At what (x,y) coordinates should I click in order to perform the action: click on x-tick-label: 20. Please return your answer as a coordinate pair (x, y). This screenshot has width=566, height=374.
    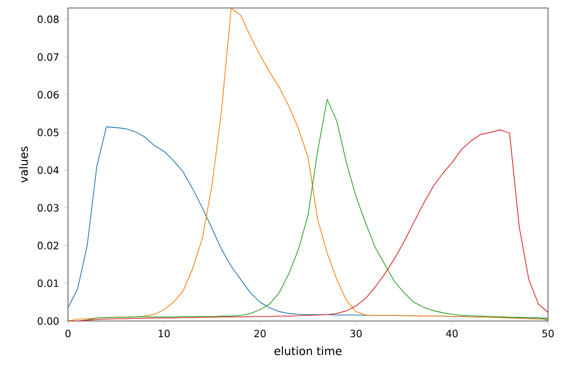
    Looking at the image, I should click on (260, 334).